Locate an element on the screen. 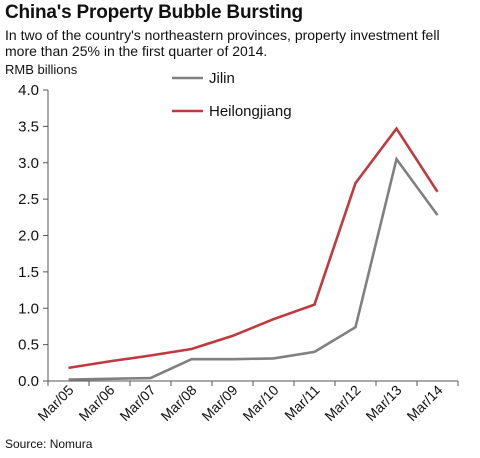 The width and height of the screenshot is (480, 458). y-tick-label: 1.5 is located at coordinates (28, 272).